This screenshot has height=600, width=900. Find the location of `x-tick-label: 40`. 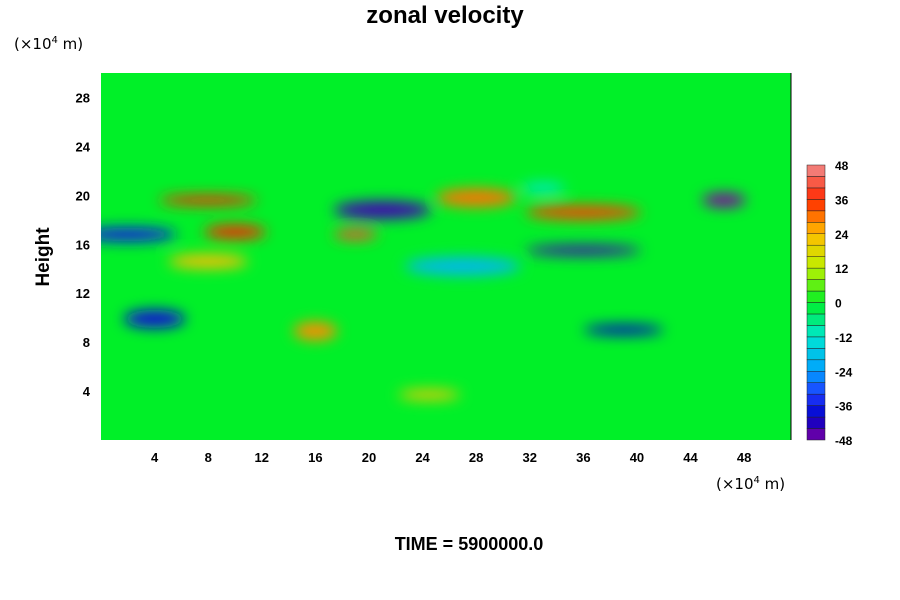

x-tick-label: 40 is located at coordinates (637, 457).